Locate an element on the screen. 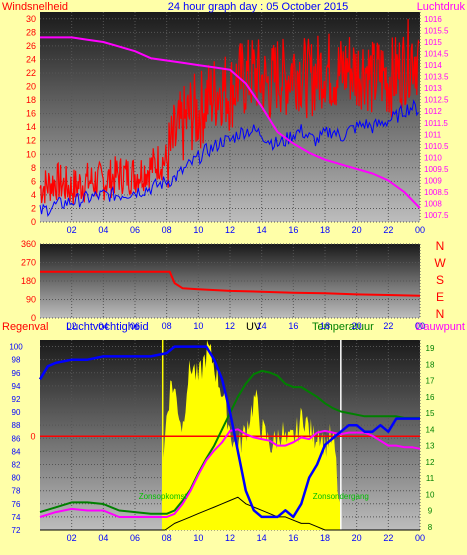  dewpoint-line is located at coordinates (230, 473).